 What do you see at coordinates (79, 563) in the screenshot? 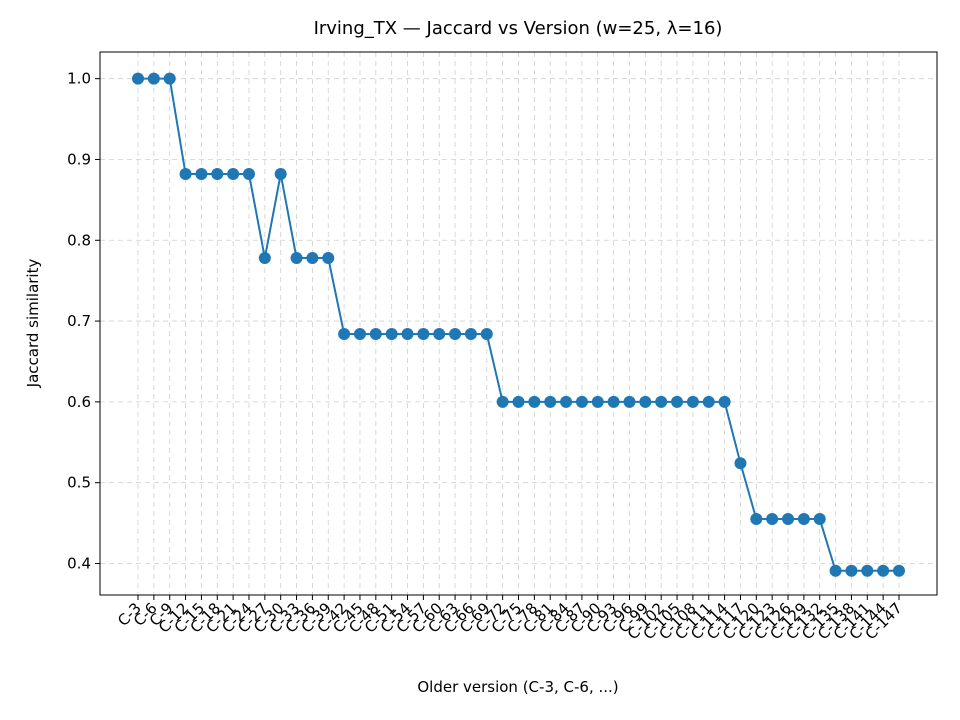
I see `y-tick-label: 0.4` at bounding box center [79, 563].